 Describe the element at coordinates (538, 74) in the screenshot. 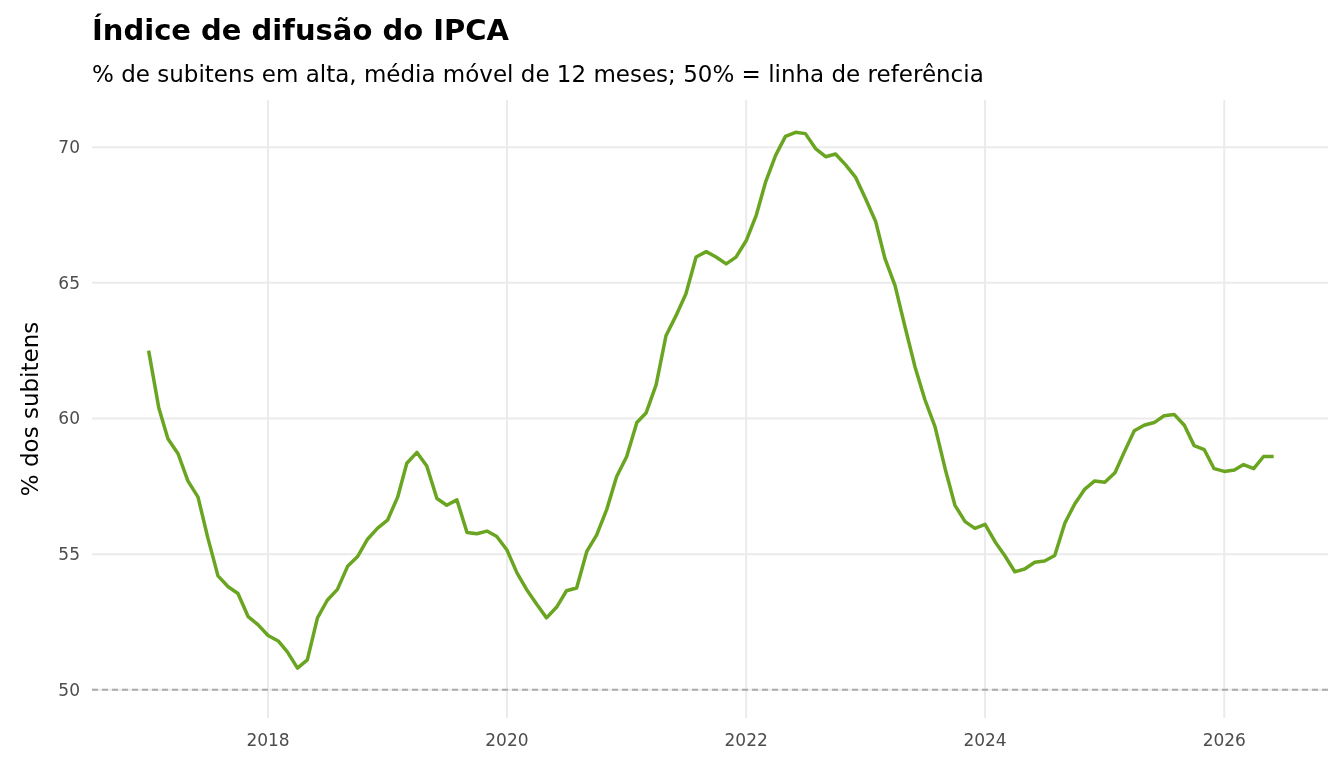

I see `chart-subtitle: % de subitens em alta, média móvel de 12 meses; 50% = linha de referência` at that location.